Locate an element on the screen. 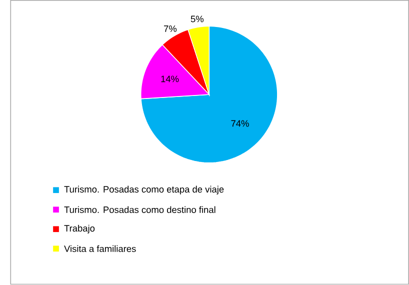 This screenshot has height=285, width=409. legend-label: Trabajo is located at coordinates (79, 229).